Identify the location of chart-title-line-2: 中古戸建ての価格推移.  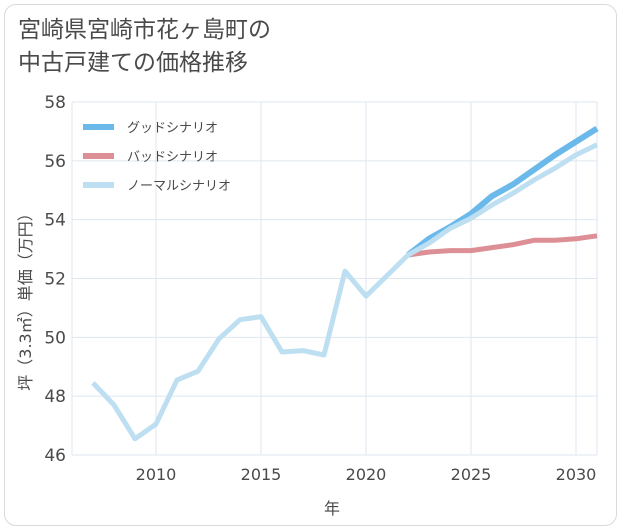
(133, 63).